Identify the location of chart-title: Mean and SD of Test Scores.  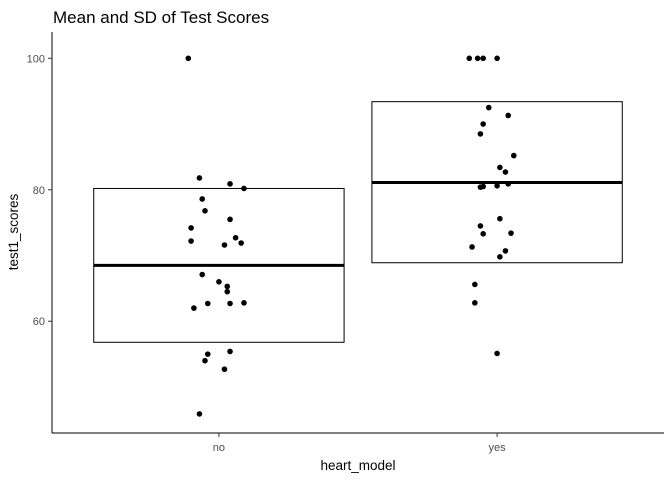
(161, 17).